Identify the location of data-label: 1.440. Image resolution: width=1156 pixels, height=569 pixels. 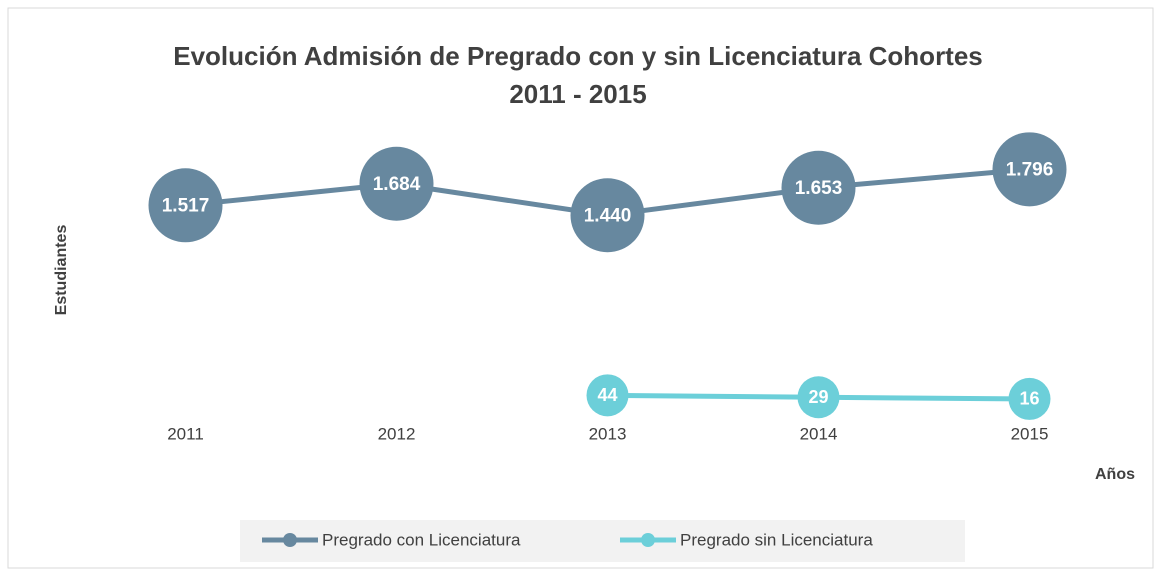
(608, 215).